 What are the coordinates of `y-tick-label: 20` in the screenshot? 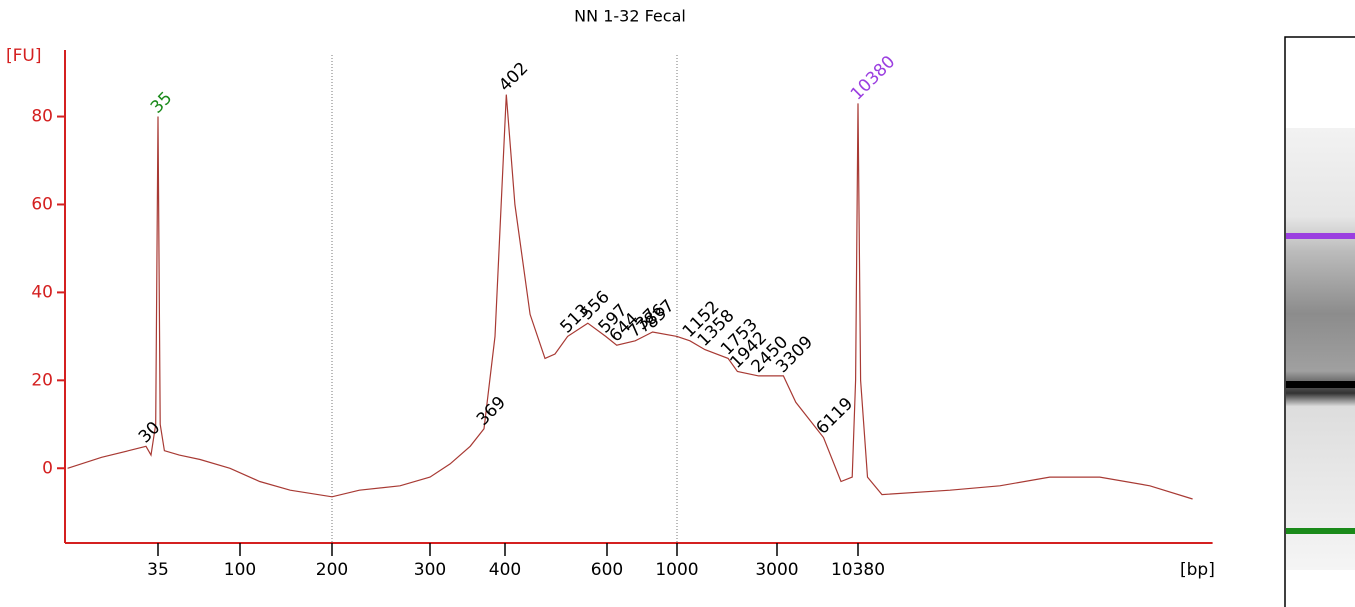 It's located at (42, 380).